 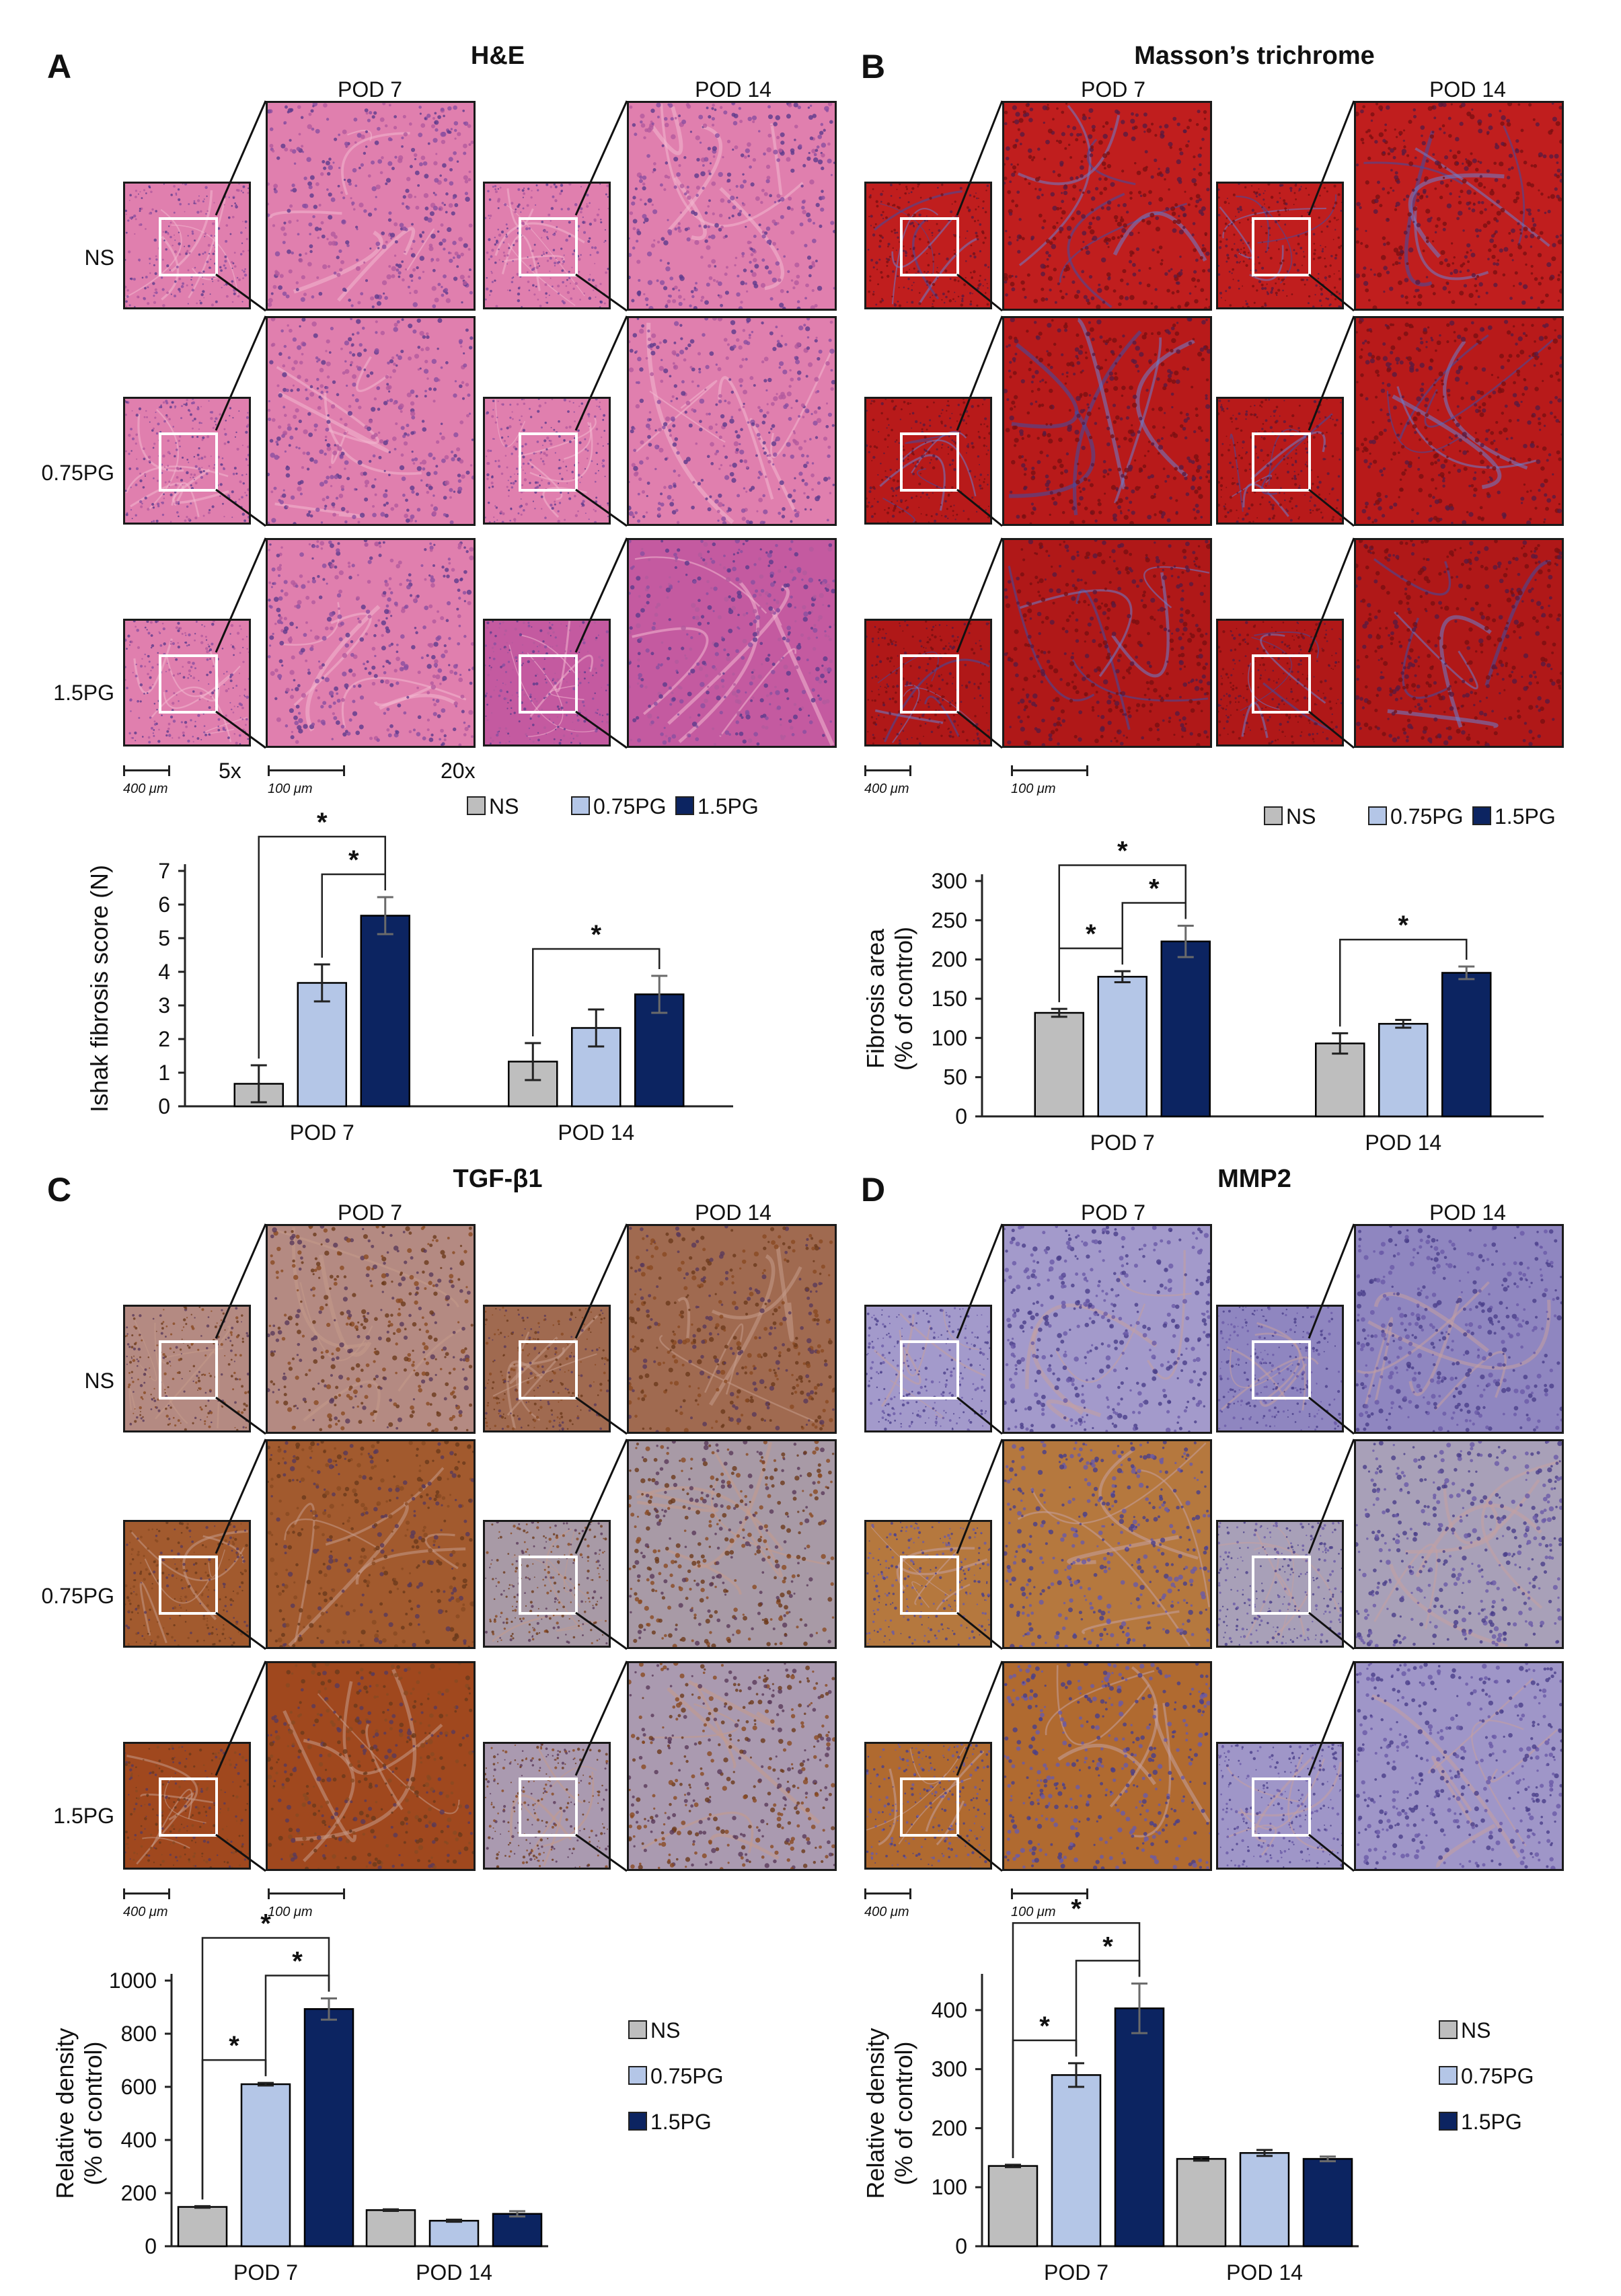 I want to click on y-tick-label: 0, so click(x=961, y=2246).